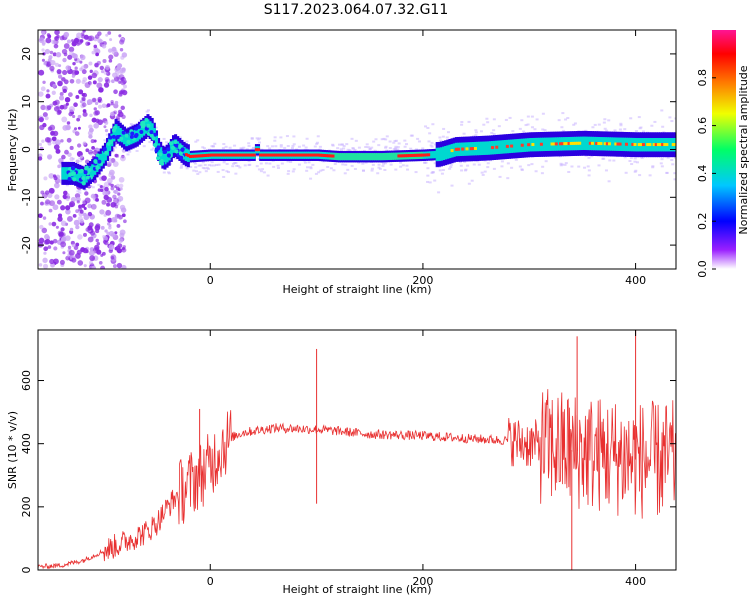 The height and width of the screenshot is (600, 750). What do you see at coordinates (422, 581) in the screenshot?
I see `snr-x-tick-label: 200` at bounding box center [422, 581].